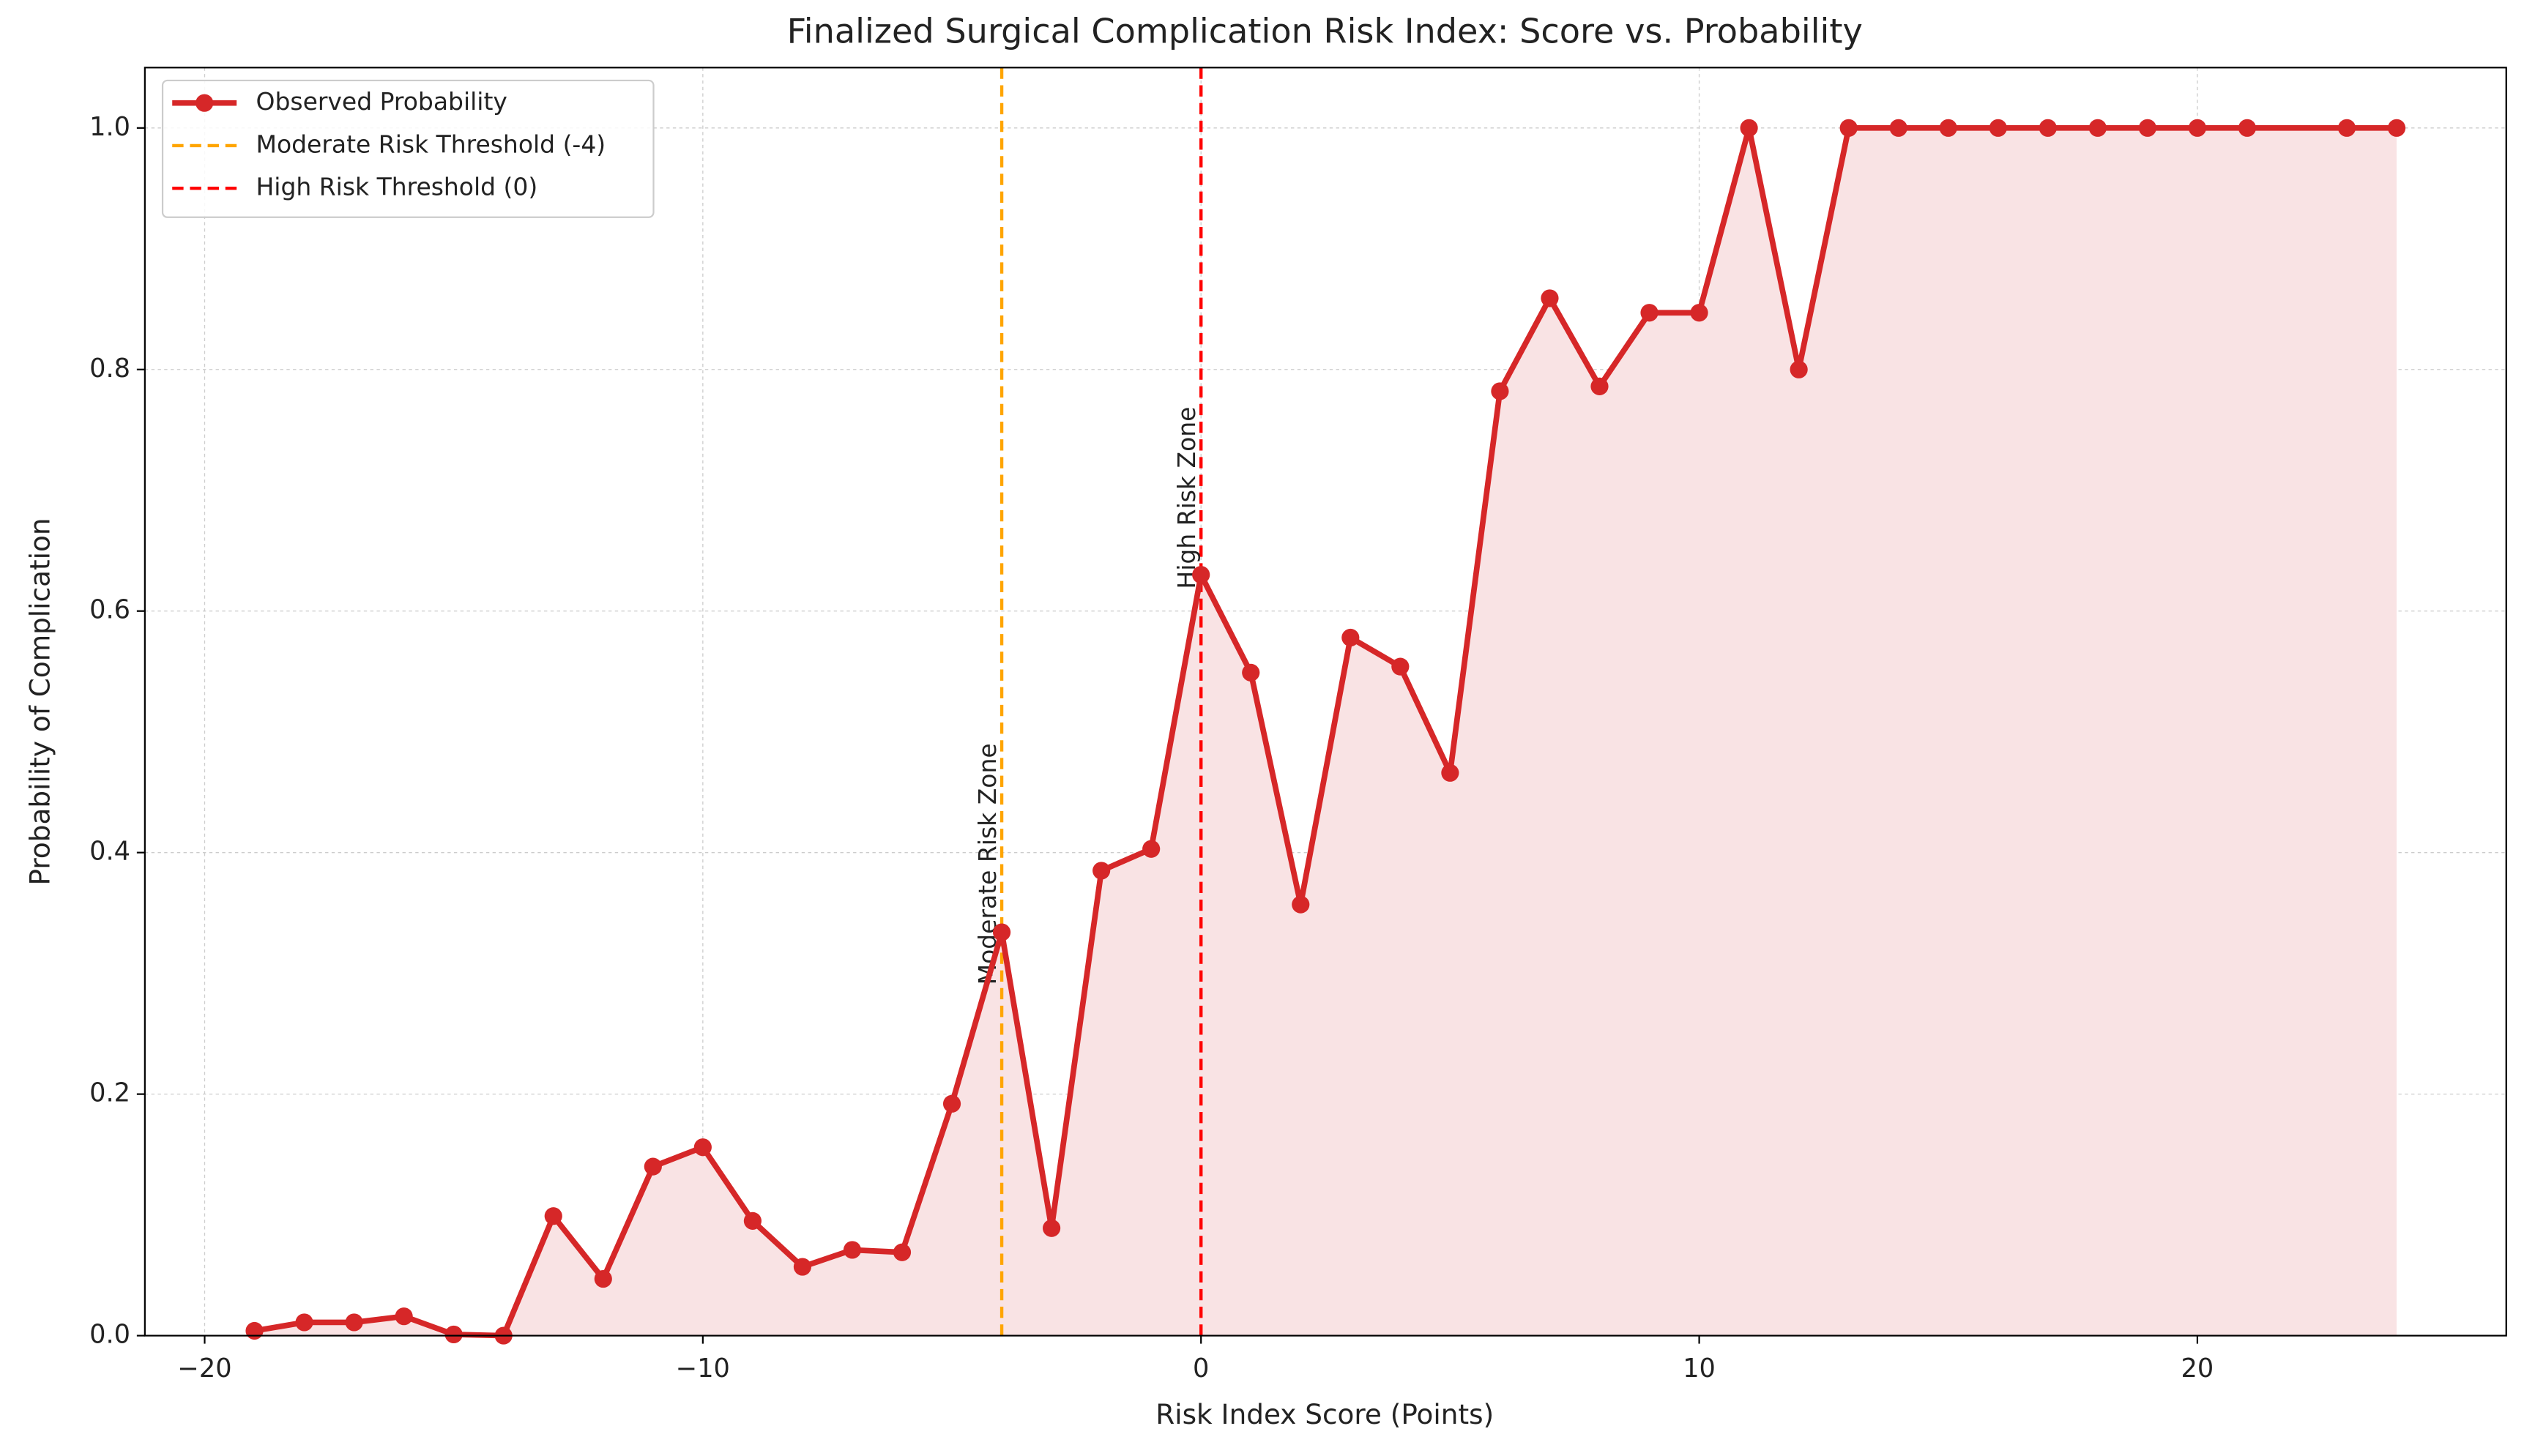 The image size is (2524, 1456). Describe the element at coordinates (1324, 1414) in the screenshot. I see `x-axis-label: Risk Index Score (Points)` at that location.